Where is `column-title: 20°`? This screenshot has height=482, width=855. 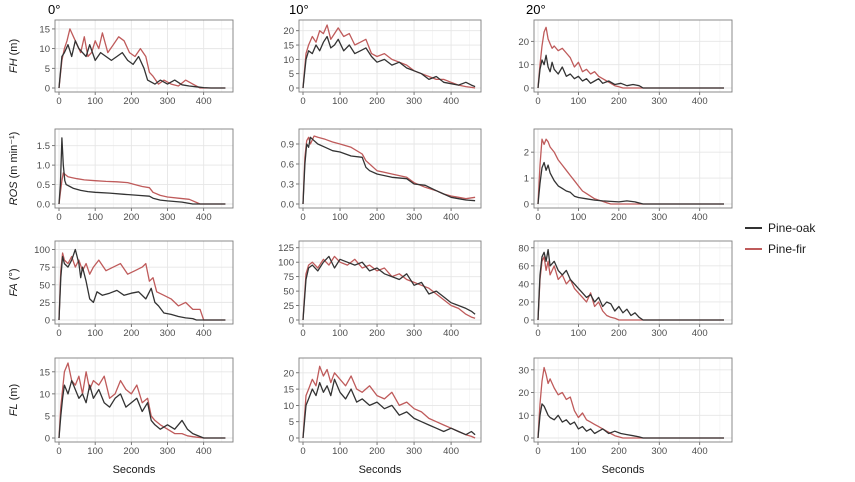
column-title: 20° is located at coordinates (536, 9).